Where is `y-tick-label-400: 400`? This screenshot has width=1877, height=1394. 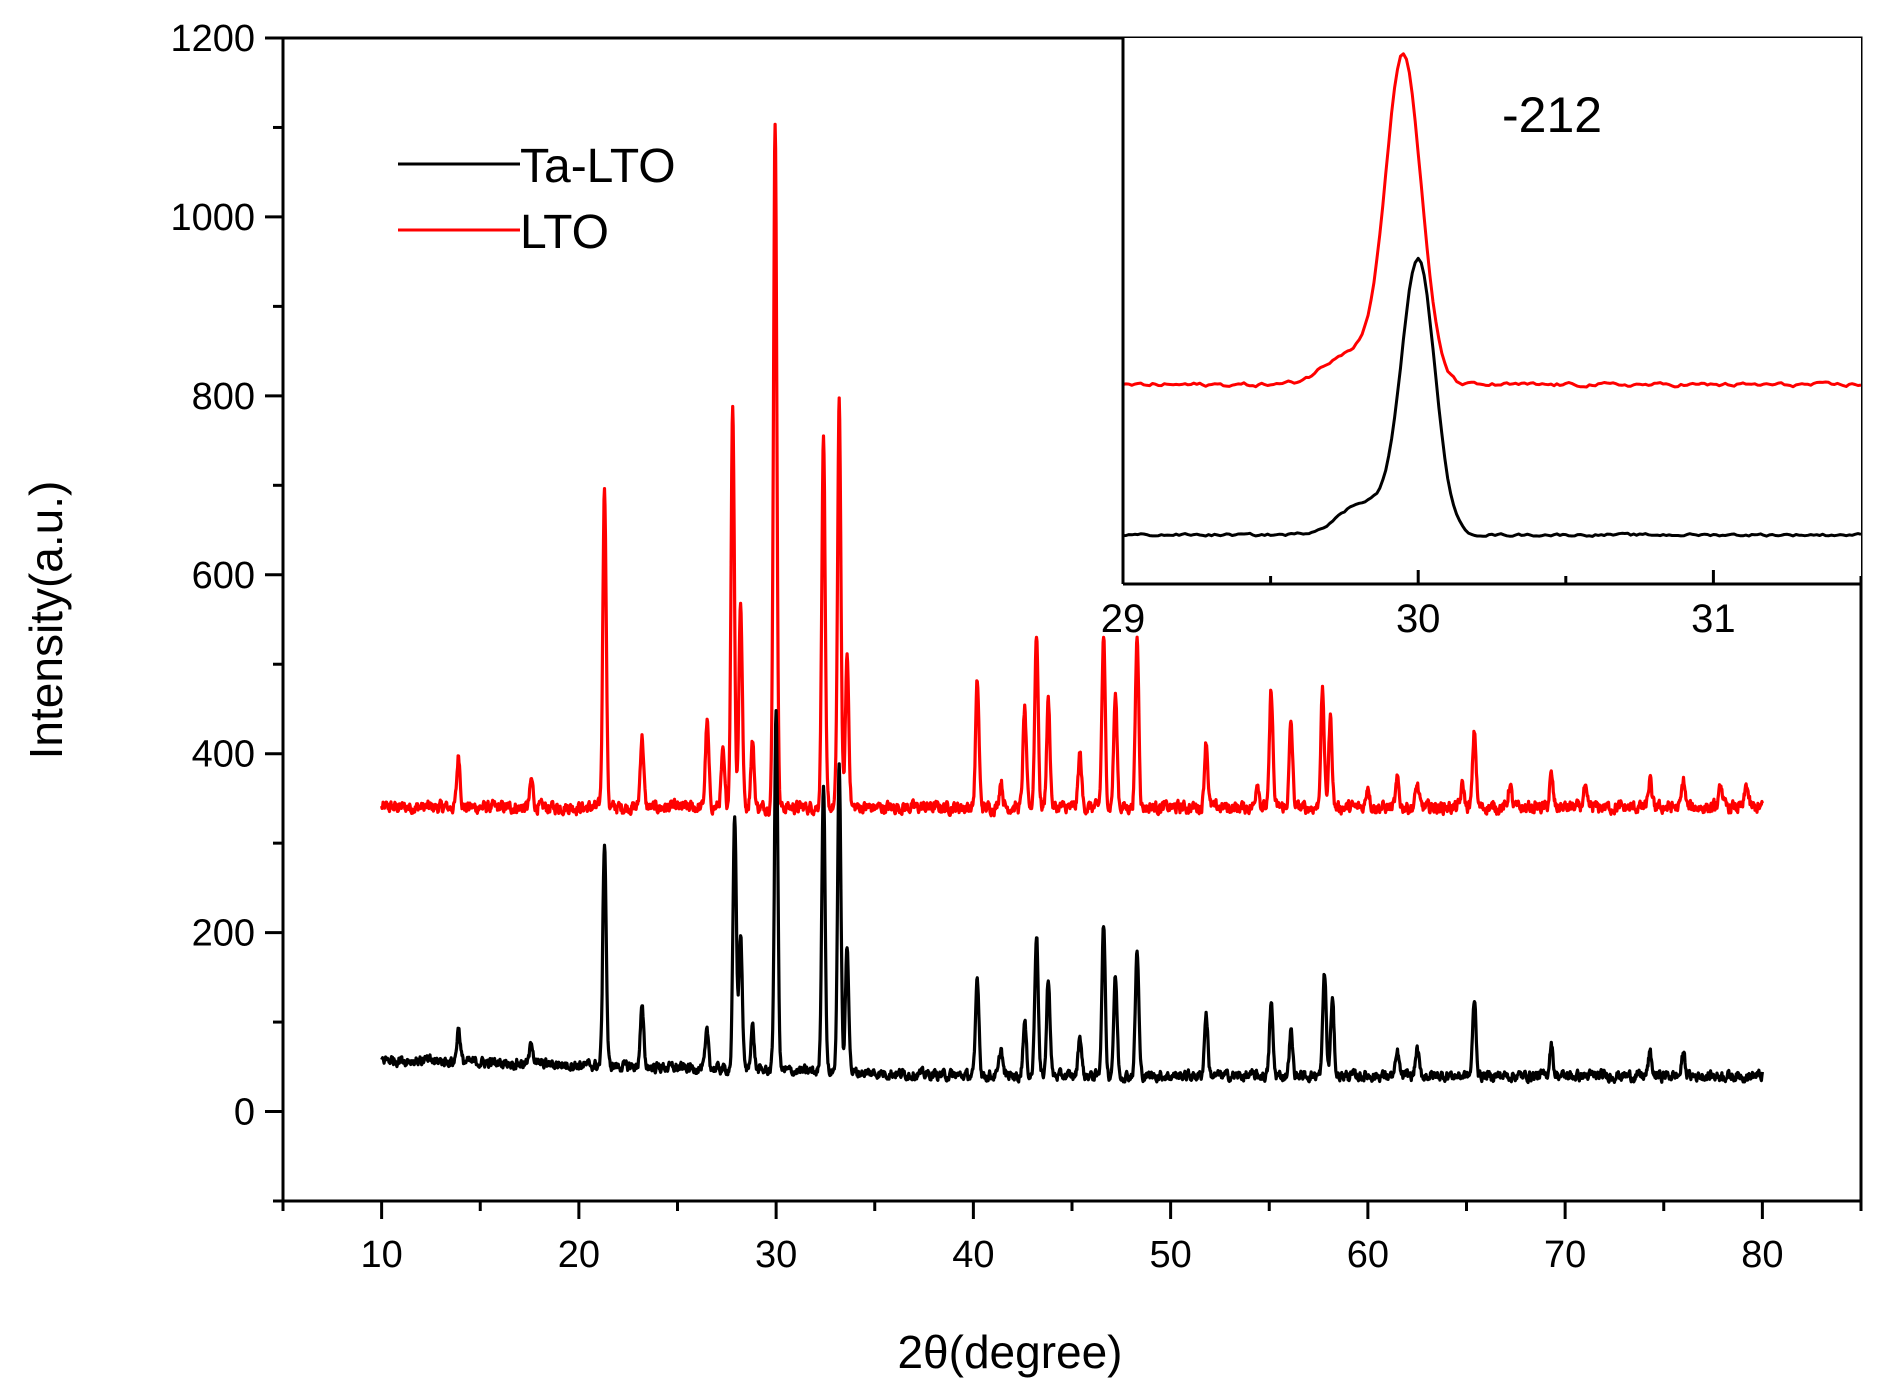 y-tick-label-400: 400 is located at coordinates (223, 755).